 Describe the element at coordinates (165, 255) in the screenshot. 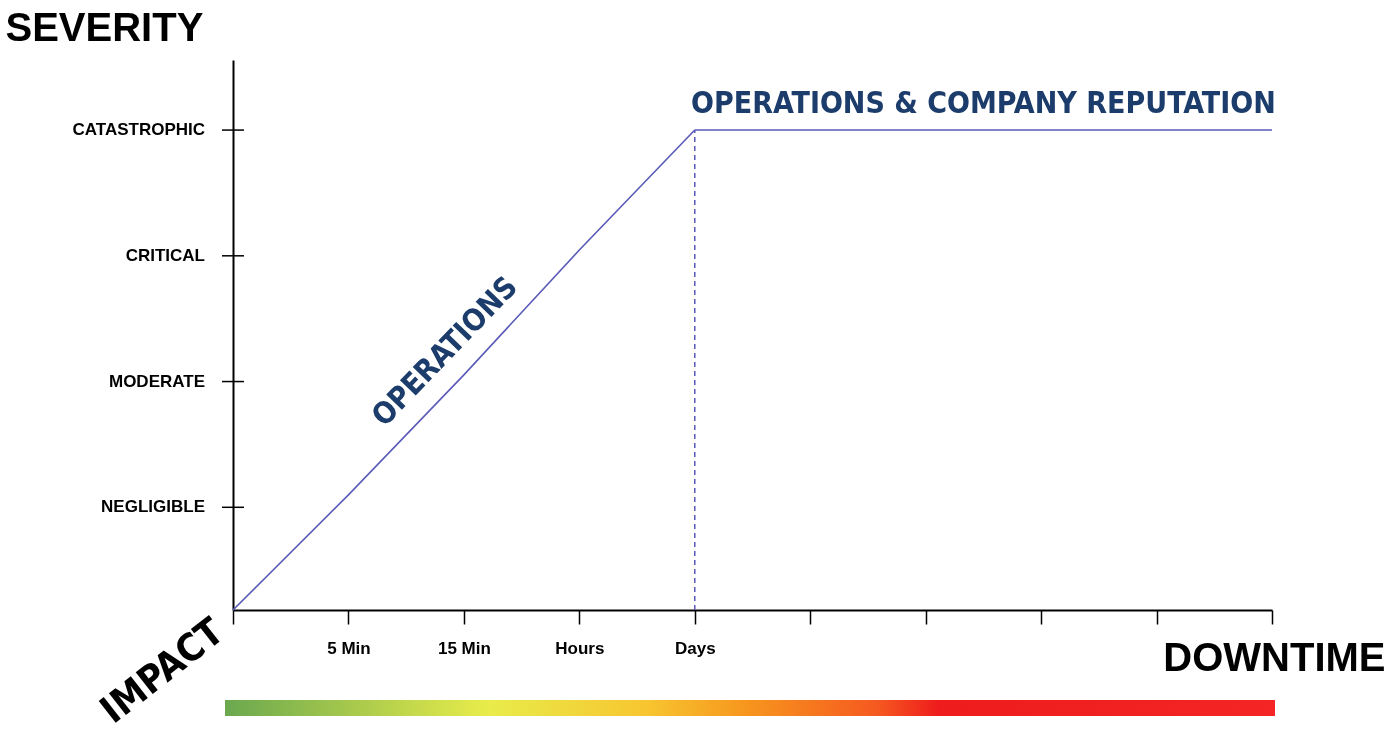

I see `text: CRITICAL` at that location.